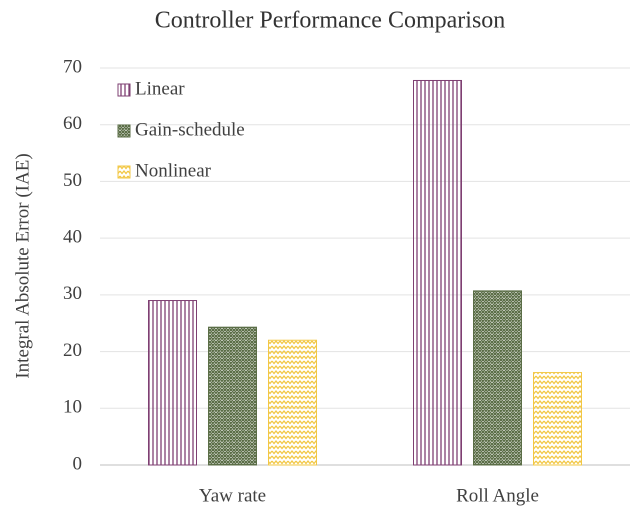  I want to click on x-tick-label: Yaw rate, so click(232, 495).